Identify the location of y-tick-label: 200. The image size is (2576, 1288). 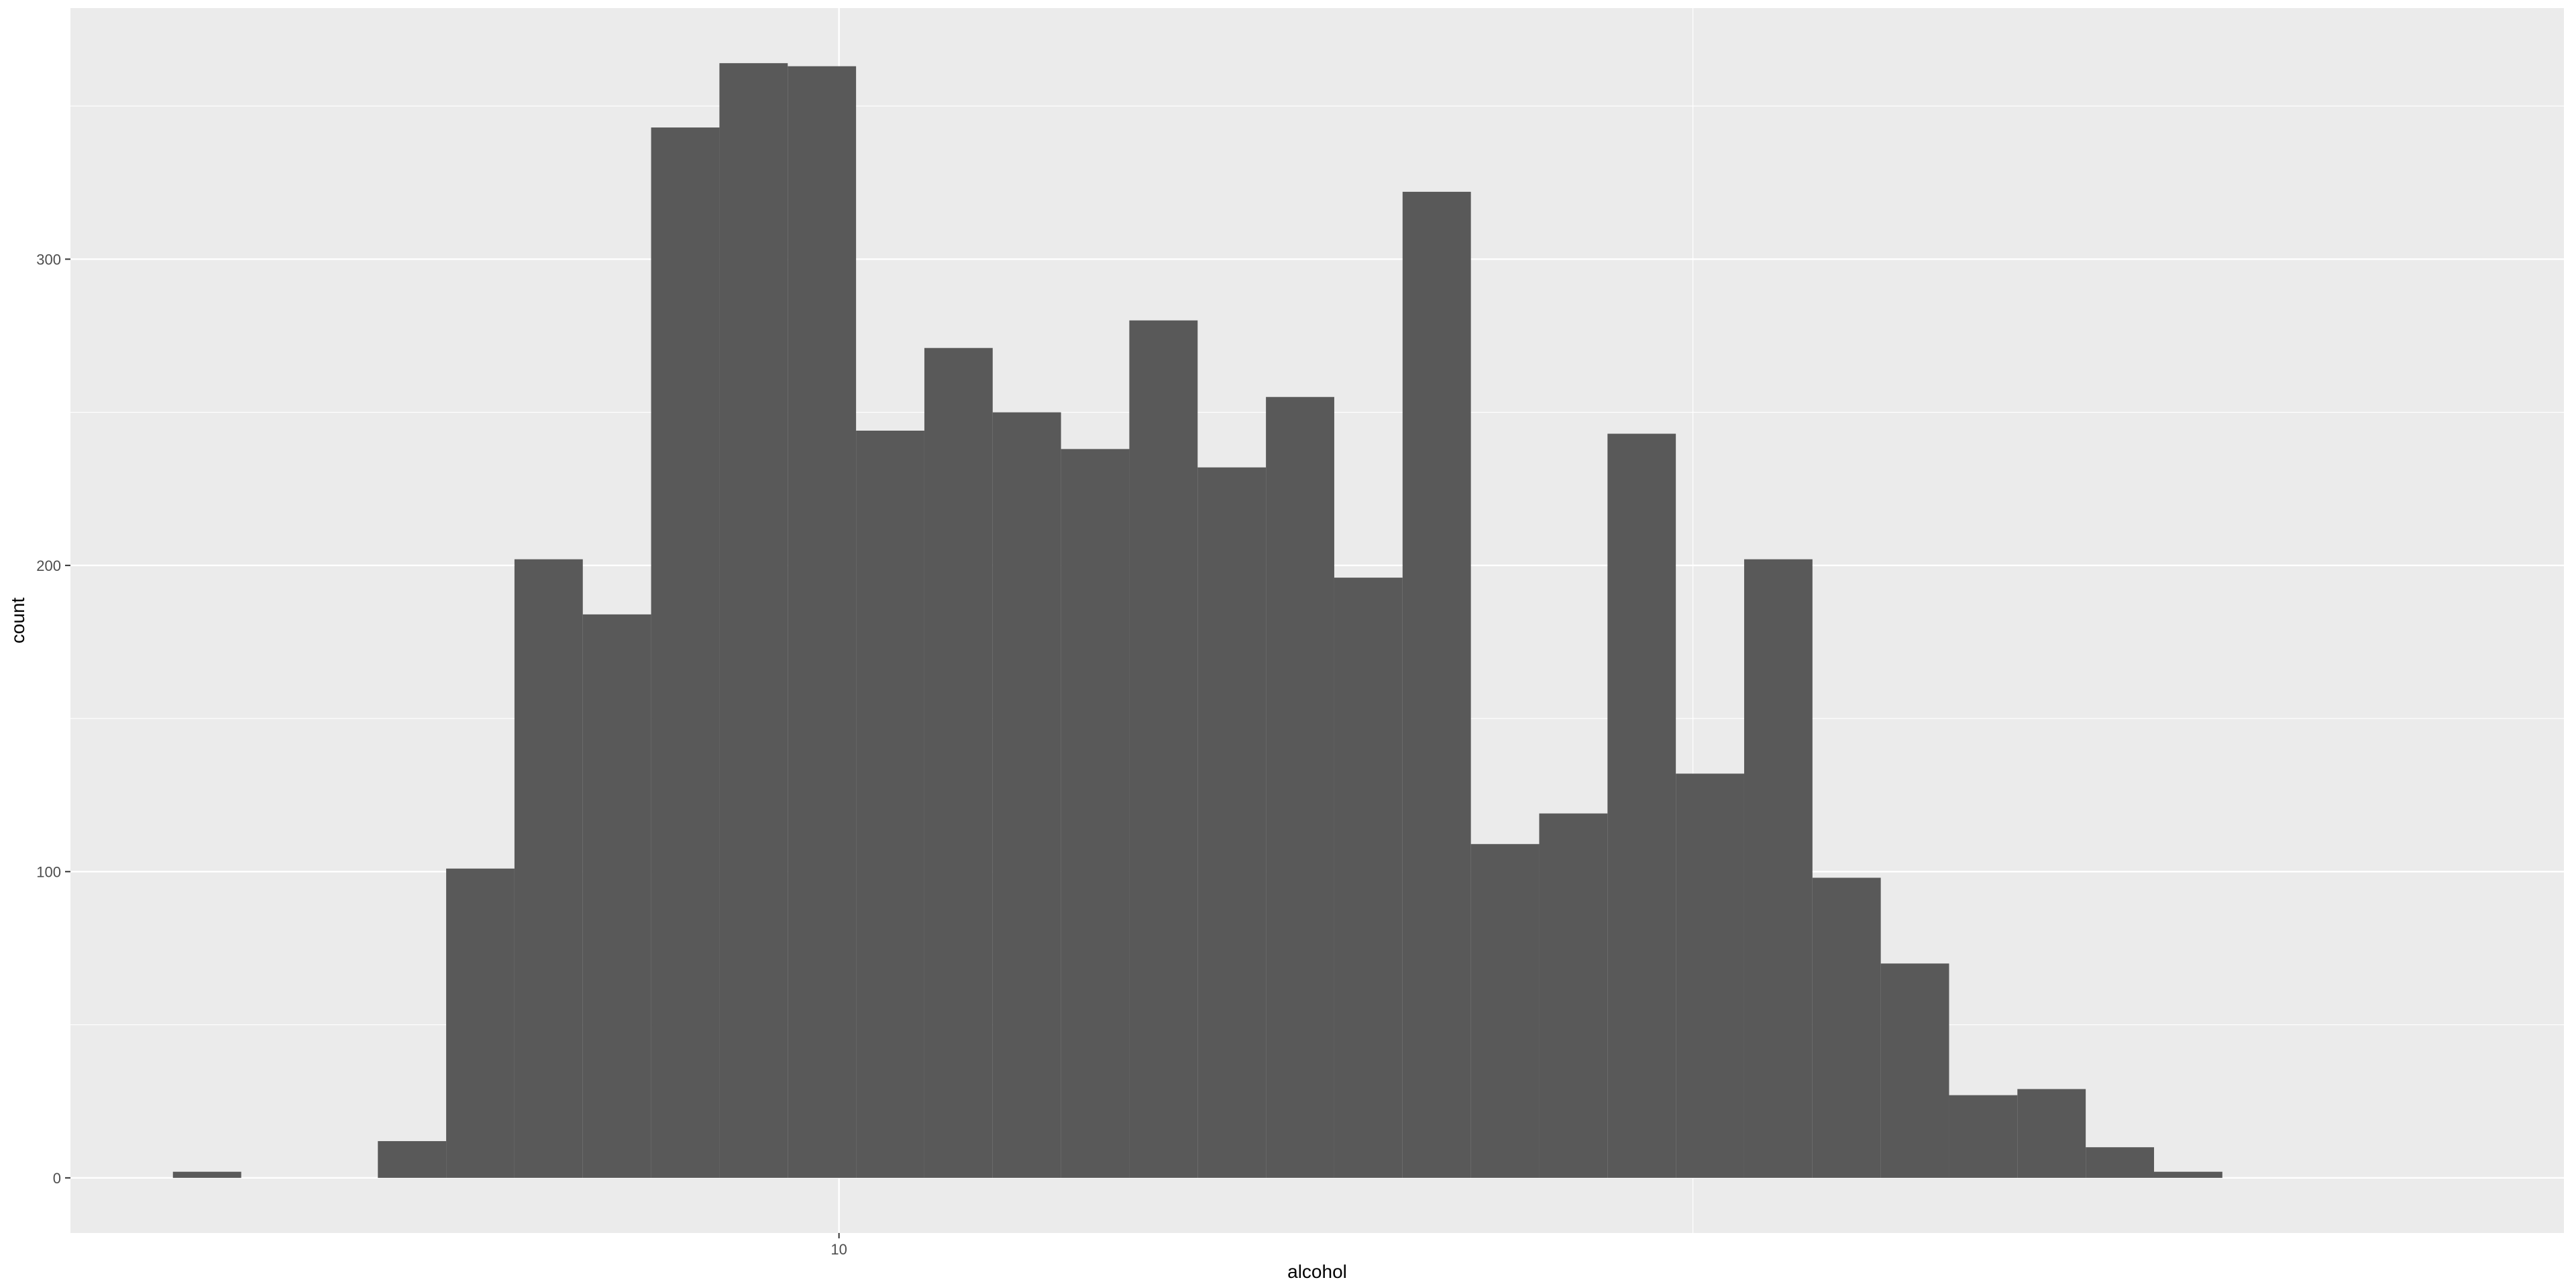
(48, 565).